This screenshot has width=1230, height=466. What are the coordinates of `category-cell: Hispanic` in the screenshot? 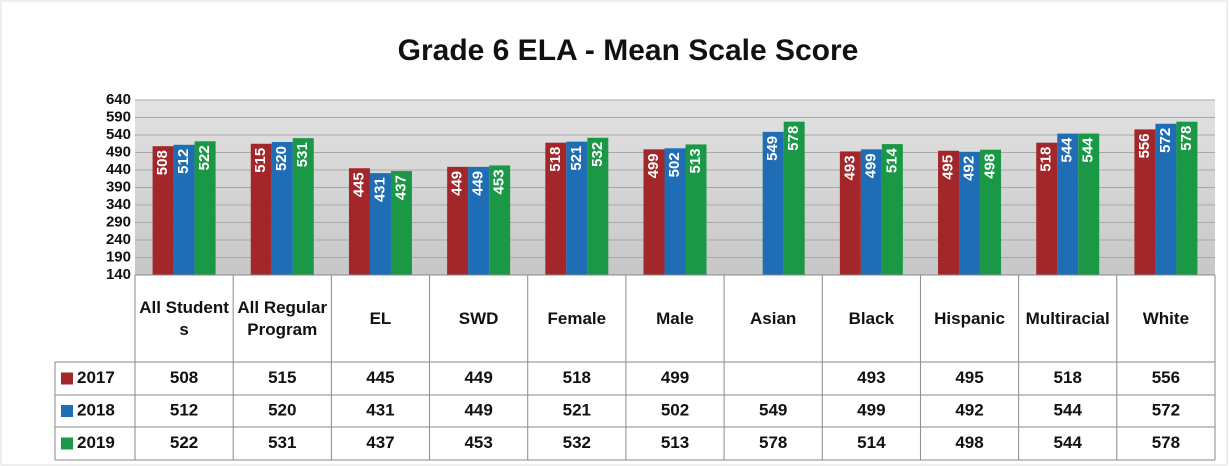 It's located at (969, 318).